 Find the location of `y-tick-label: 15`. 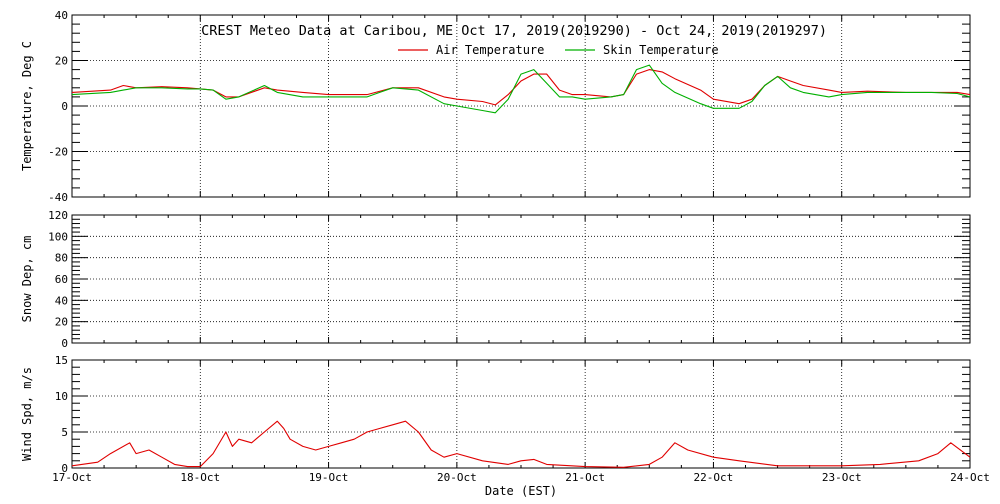

y-tick-label: 15 is located at coordinates (61, 360).